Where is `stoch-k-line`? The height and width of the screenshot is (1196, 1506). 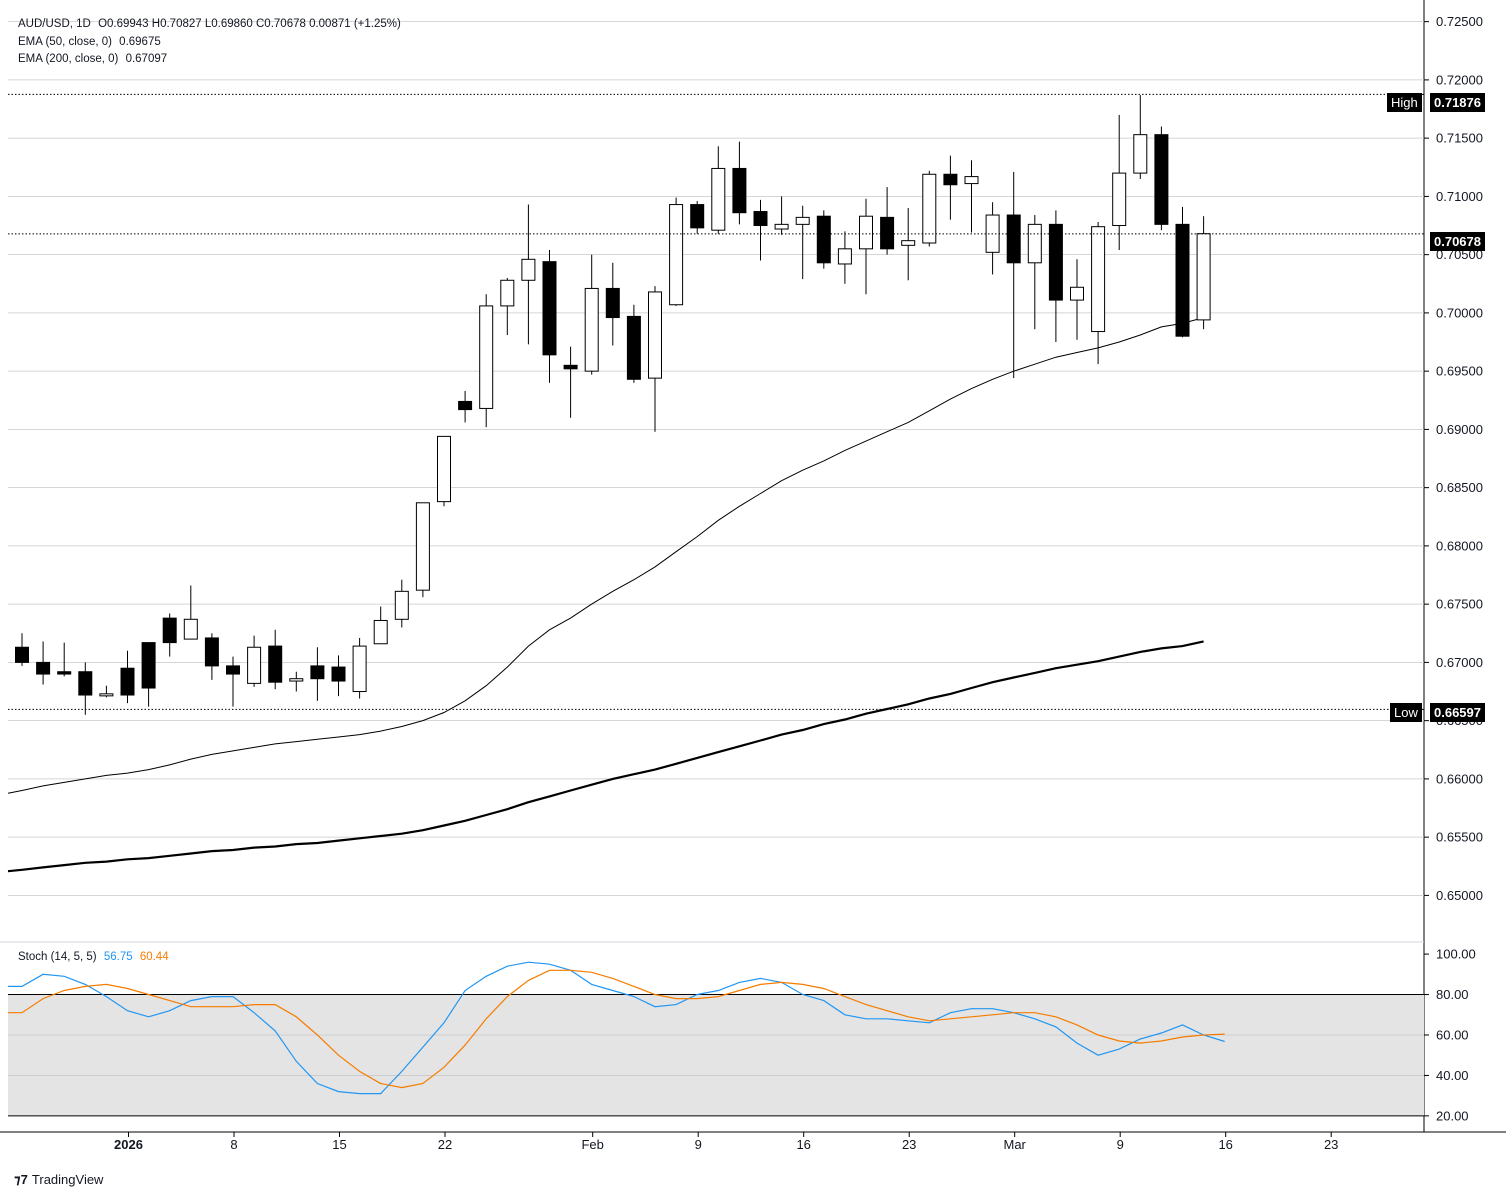
stoch-k-line is located at coordinates (616, 1028).